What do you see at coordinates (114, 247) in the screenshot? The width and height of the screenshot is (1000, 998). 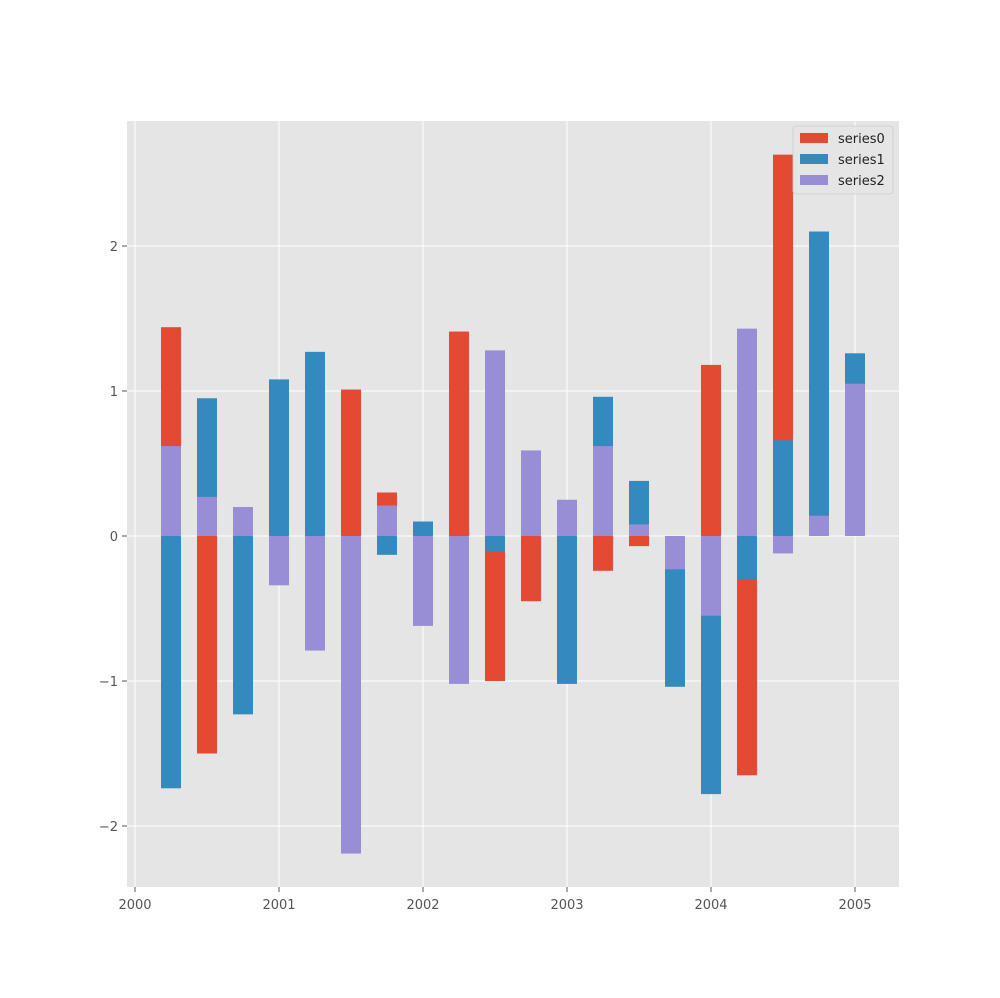 I see `y-tick-label: 2` at bounding box center [114, 247].